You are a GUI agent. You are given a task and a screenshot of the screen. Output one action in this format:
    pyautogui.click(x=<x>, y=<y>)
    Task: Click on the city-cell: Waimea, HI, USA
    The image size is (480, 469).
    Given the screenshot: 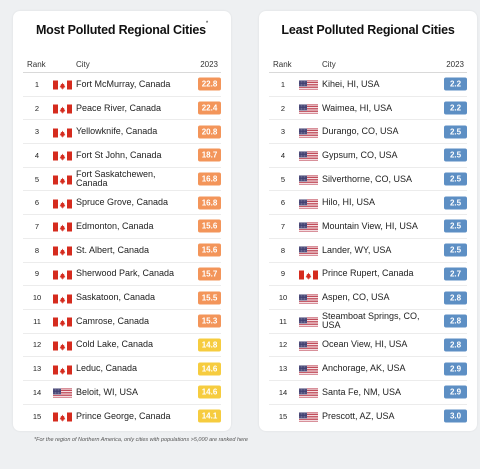 What is the action you would take?
    pyautogui.click(x=357, y=107)
    